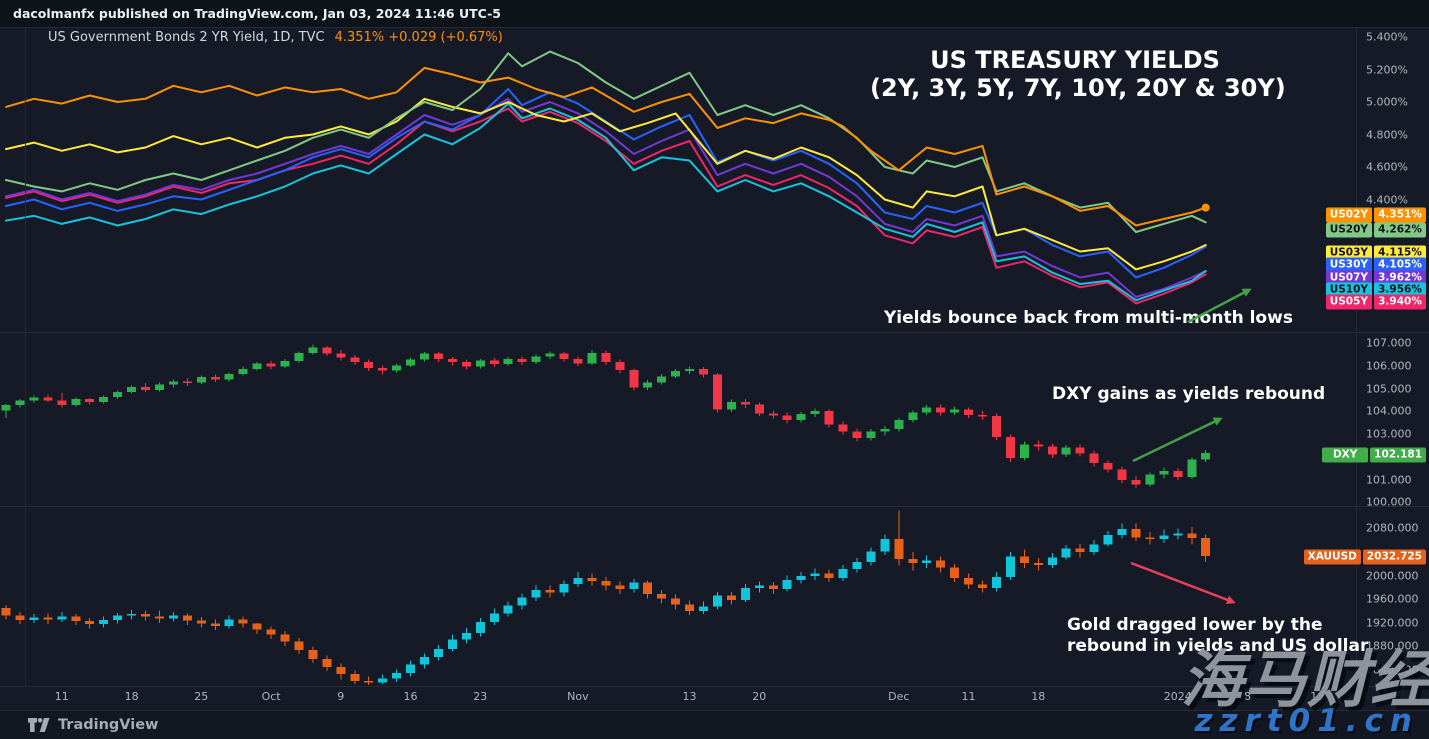  What do you see at coordinates (1375, 265) in the screenshot?
I see `price-label-US30Y: US30Y 4.105%` at bounding box center [1375, 265].